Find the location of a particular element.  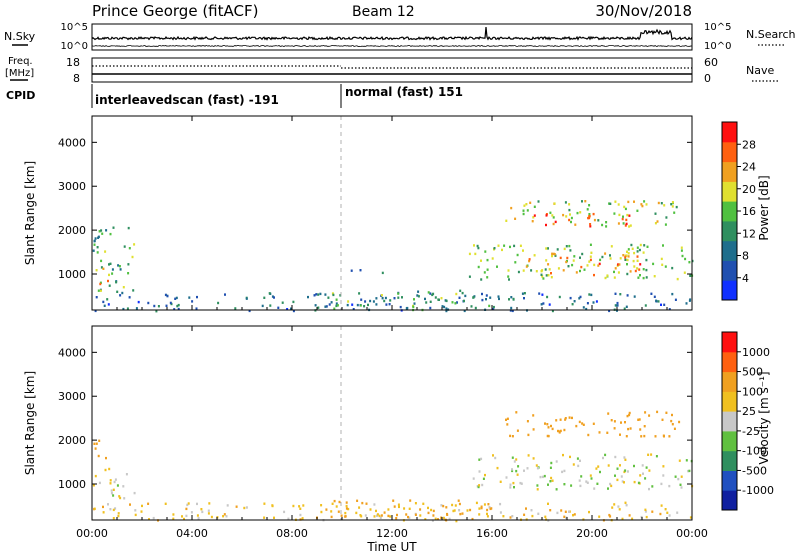

power-ytick-label: 4000 is located at coordinates (72, 142).